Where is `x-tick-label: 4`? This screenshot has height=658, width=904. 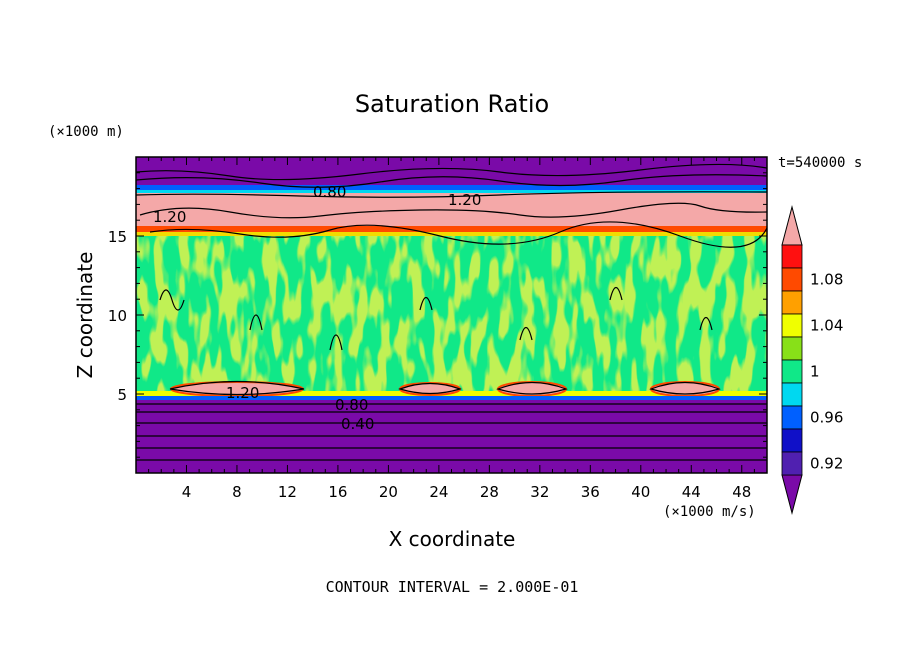 x-tick-label: 4 is located at coordinates (187, 492).